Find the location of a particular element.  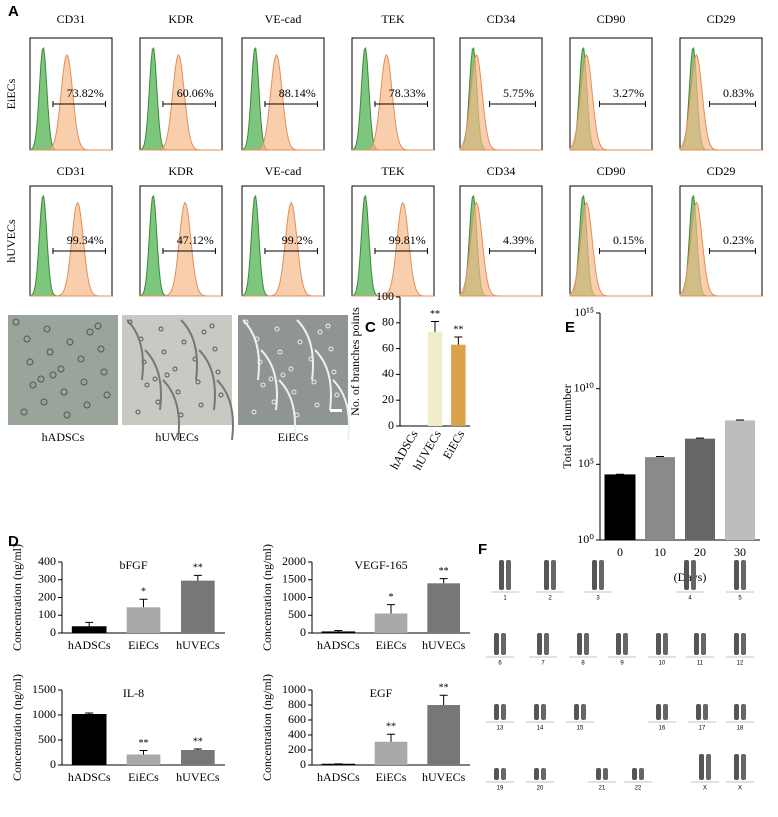

x-tick-label: 10 is located at coordinates (660, 552).